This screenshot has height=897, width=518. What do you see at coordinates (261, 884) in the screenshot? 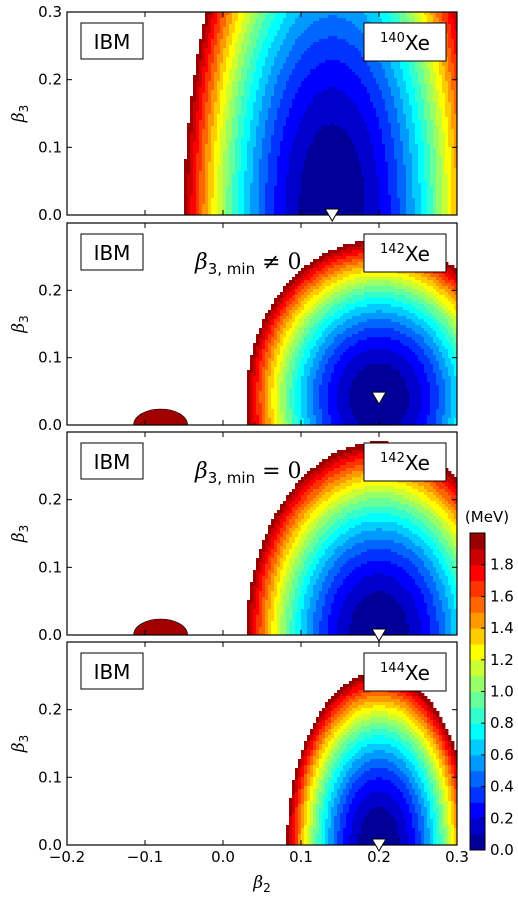
I see `x-axis-label: β2` at bounding box center [261, 884].